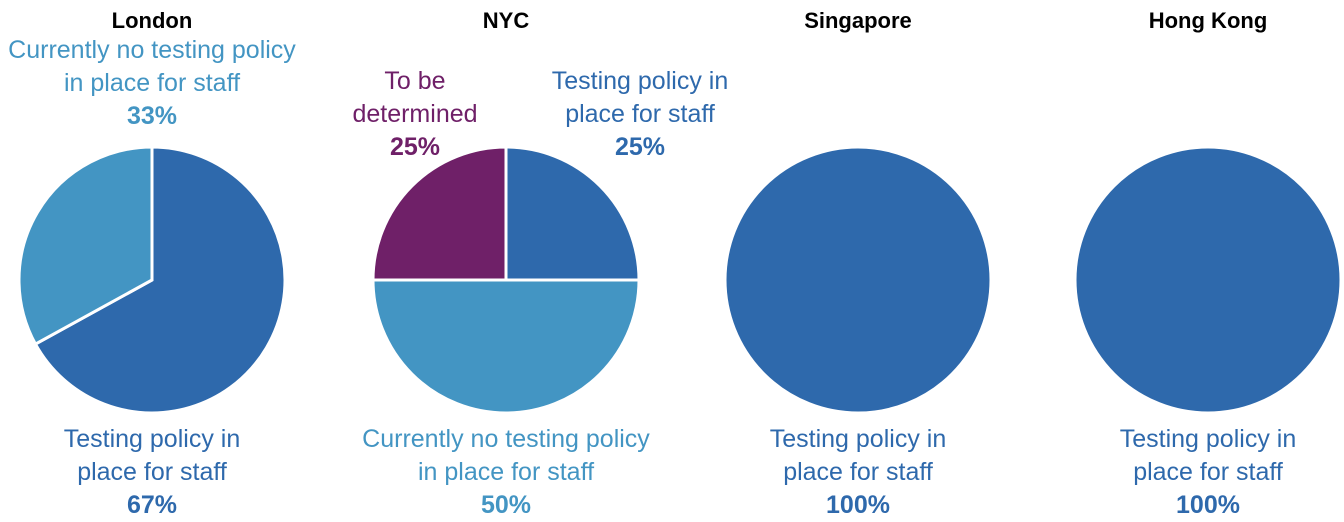 The width and height of the screenshot is (1344, 522). What do you see at coordinates (152, 20) in the screenshot?
I see `pie-title: London` at bounding box center [152, 20].